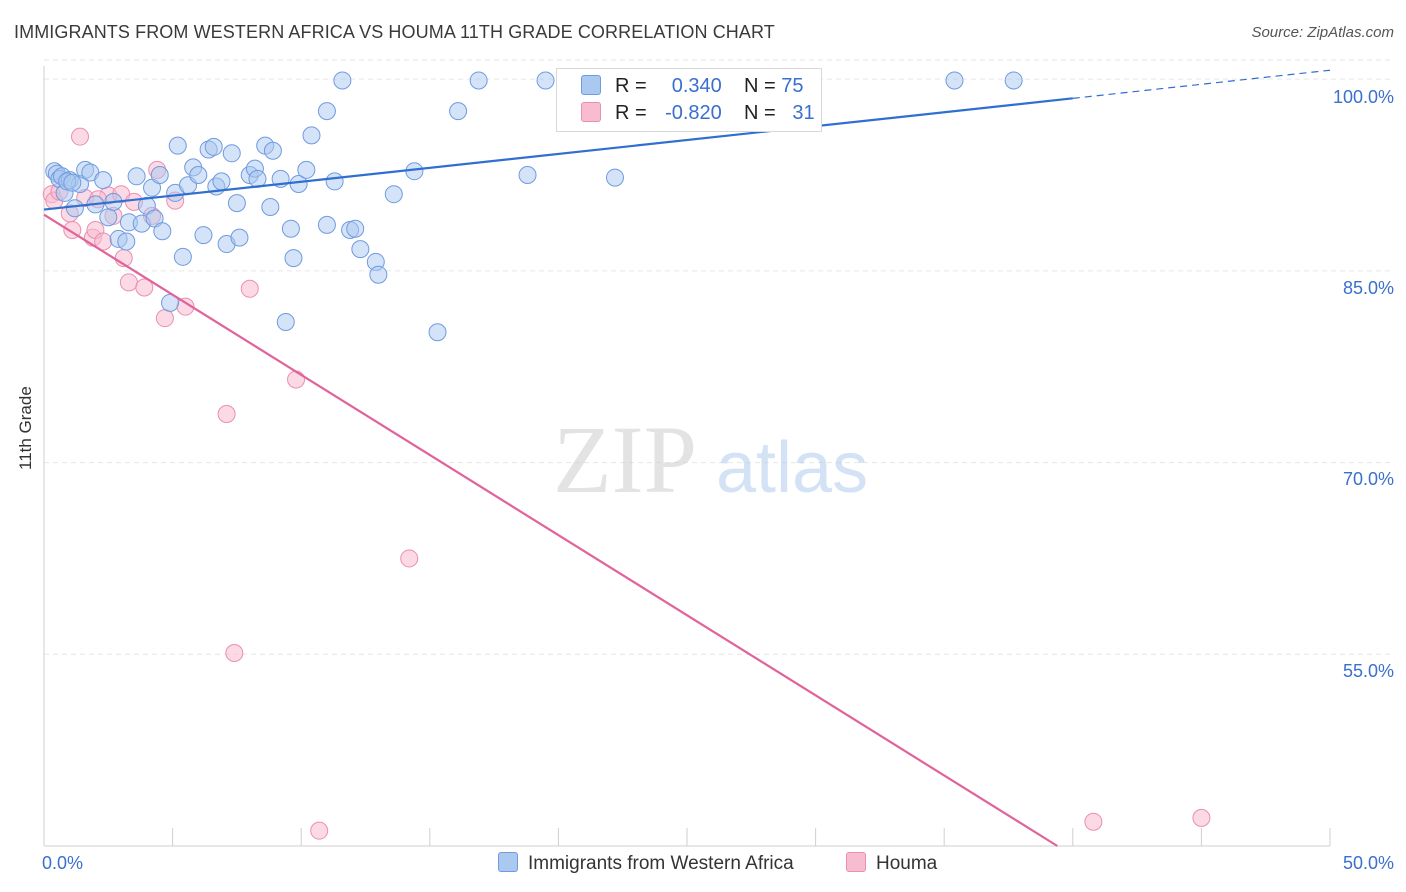 This screenshot has height=892, width=1406. I want to click on chart-source: Source: ZipAtlas.com, so click(1322, 32).